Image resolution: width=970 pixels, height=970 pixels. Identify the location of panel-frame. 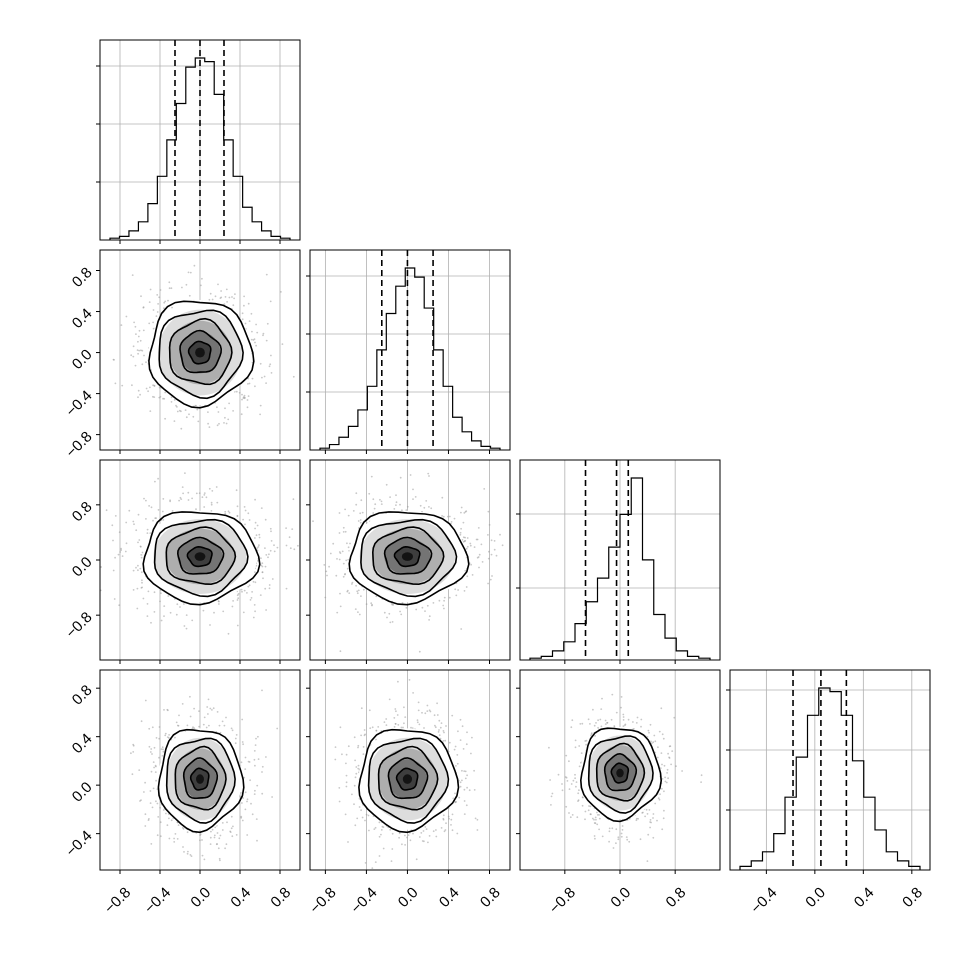
(410, 770).